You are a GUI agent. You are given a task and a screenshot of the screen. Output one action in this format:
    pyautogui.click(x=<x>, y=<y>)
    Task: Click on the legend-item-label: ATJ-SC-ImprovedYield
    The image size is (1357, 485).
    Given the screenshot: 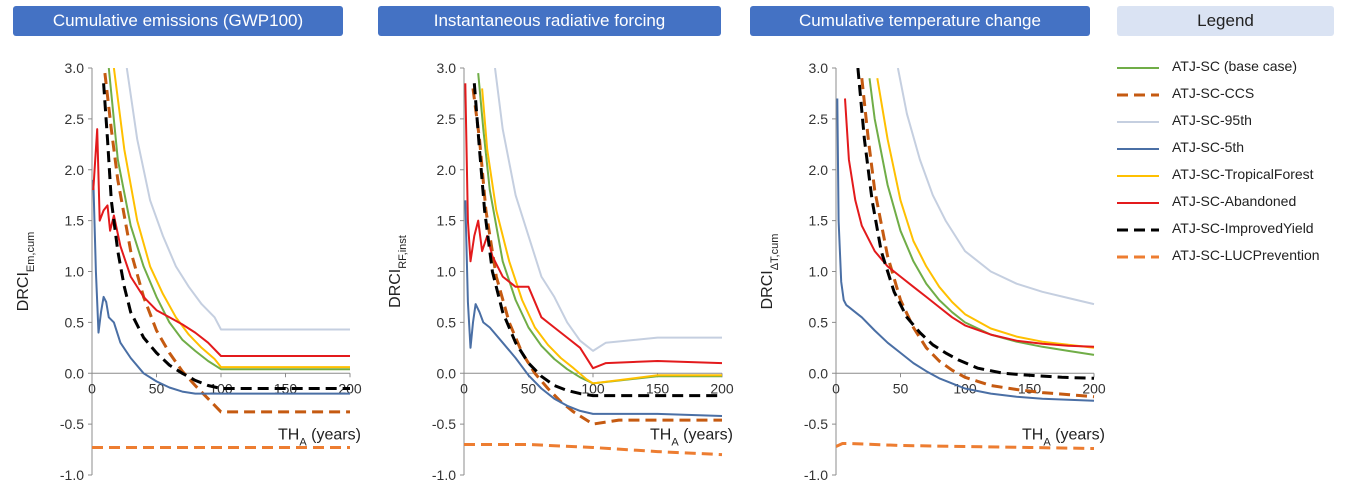 What is the action you would take?
    pyautogui.click(x=1243, y=228)
    